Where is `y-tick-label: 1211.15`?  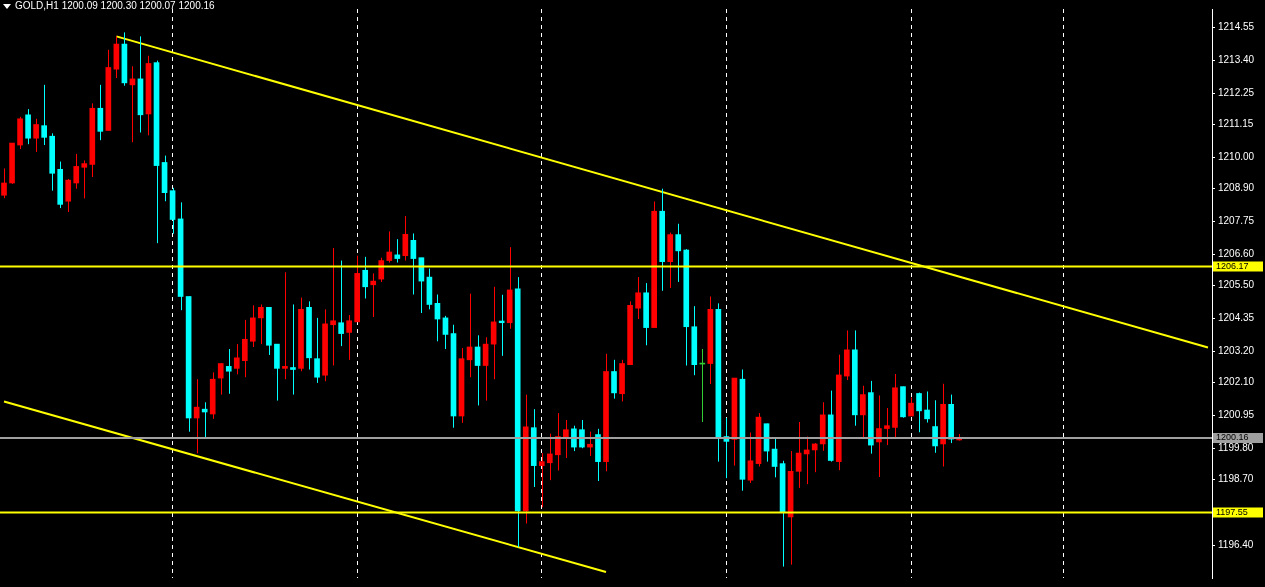
y-tick-label: 1211.15 is located at coordinates (1236, 124).